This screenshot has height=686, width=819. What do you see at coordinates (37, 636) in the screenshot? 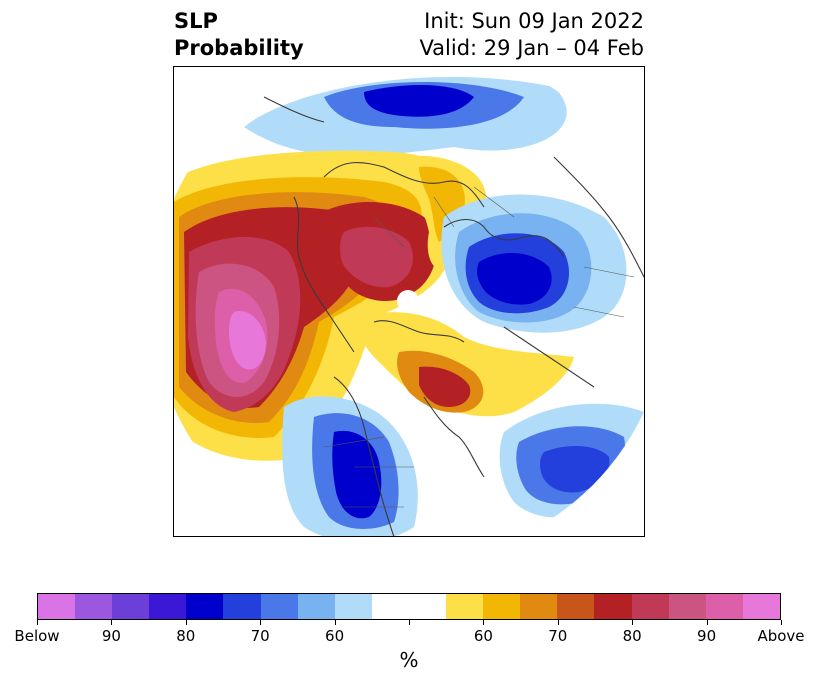
I see `colorbar-tick-label: Below` at bounding box center [37, 636].